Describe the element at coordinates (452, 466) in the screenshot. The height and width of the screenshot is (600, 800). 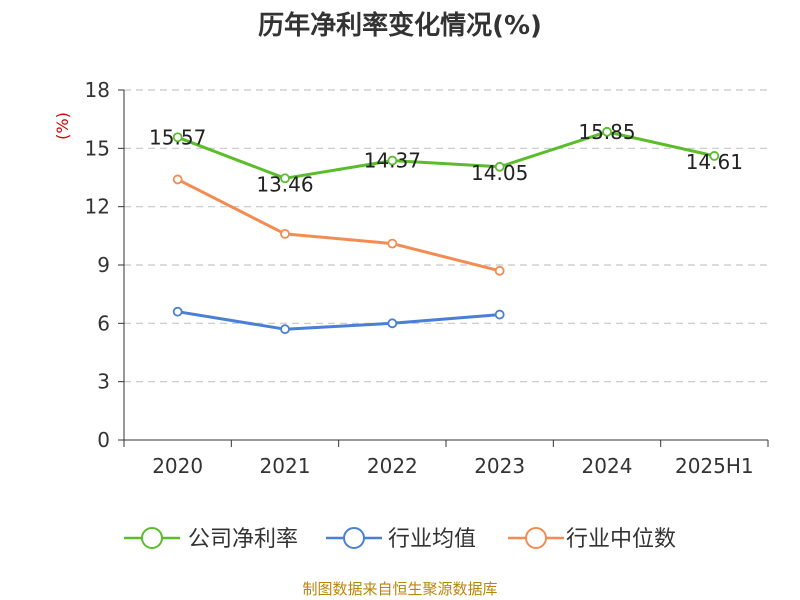
I see `x-tick-labels: 2020 2021 2022 2023 2024 2025H1` at that location.